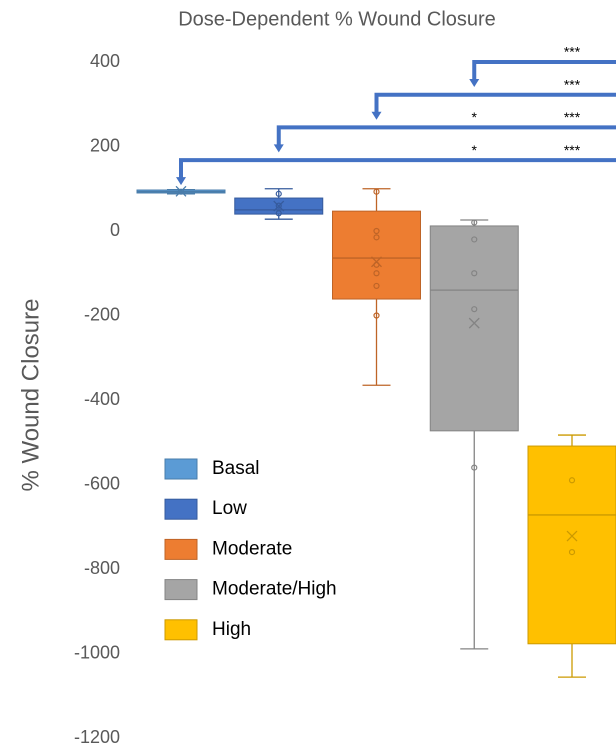 The image size is (616, 748). Describe the element at coordinates (30, 395) in the screenshot. I see `y-axis-label: % Wound Closure` at that location.